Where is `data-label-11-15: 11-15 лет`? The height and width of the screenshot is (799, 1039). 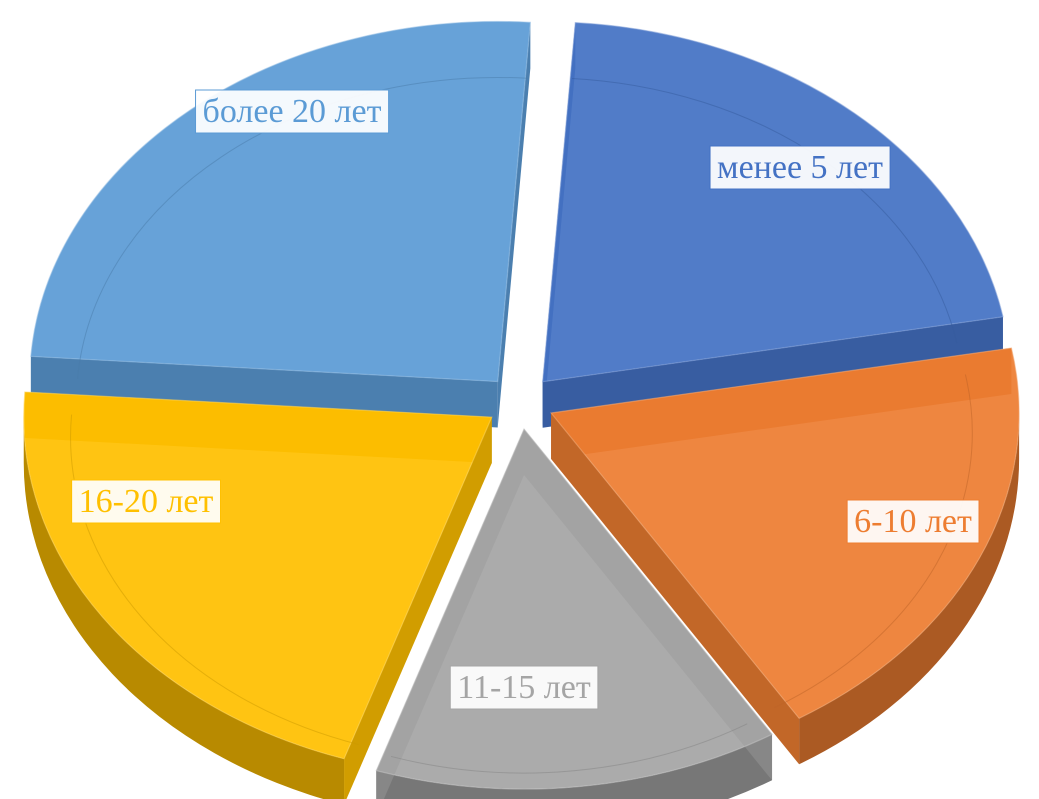
data-label-11-15: 11-15 лет is located at coordinates (524, 687).